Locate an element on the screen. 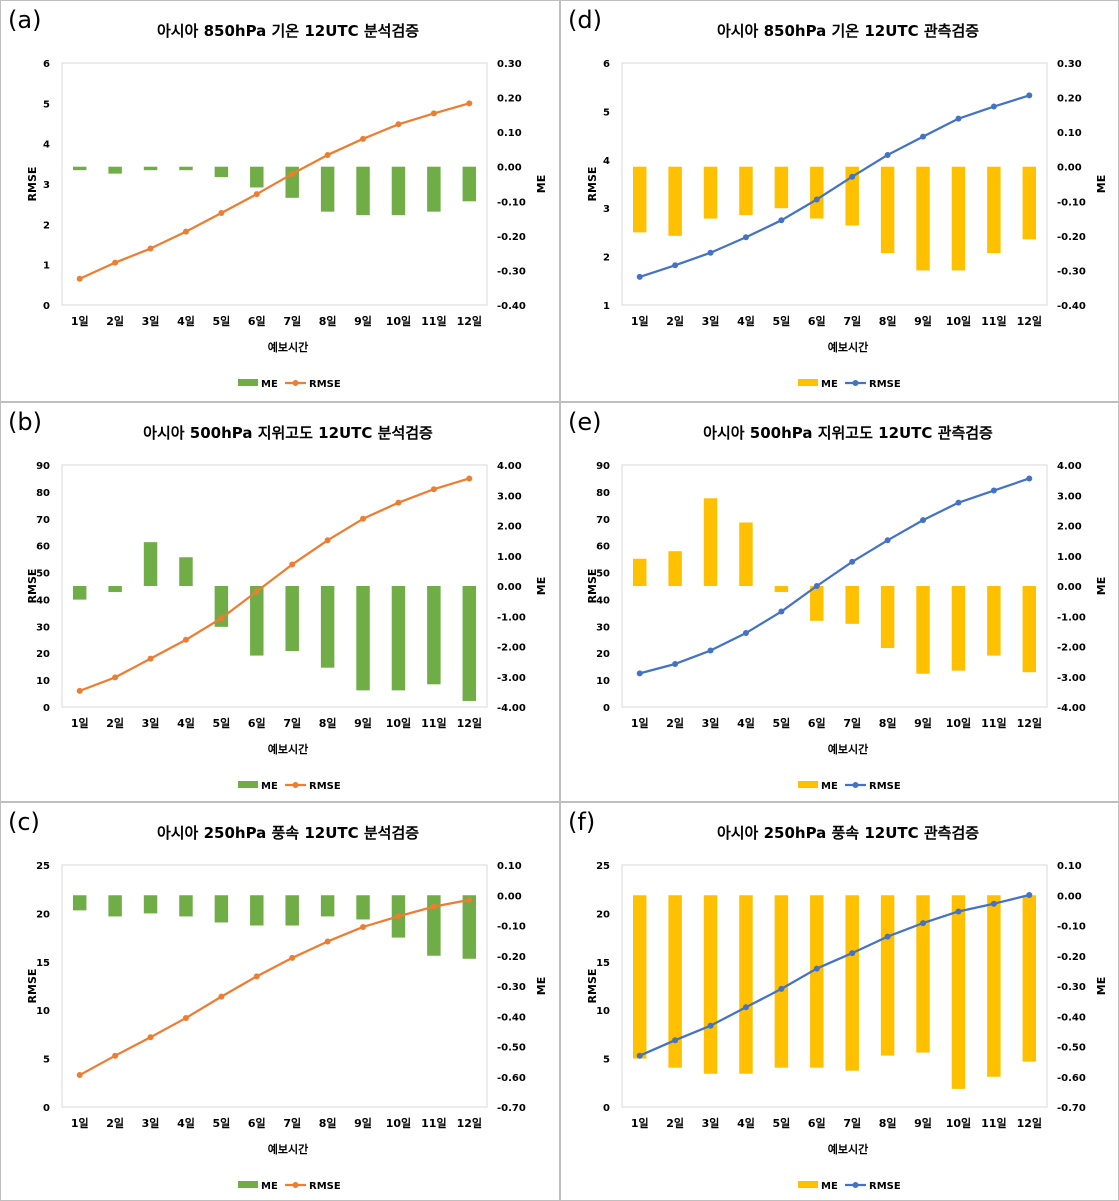  y2-tick-label: 0.00 is located at coordinates (1069, 587).